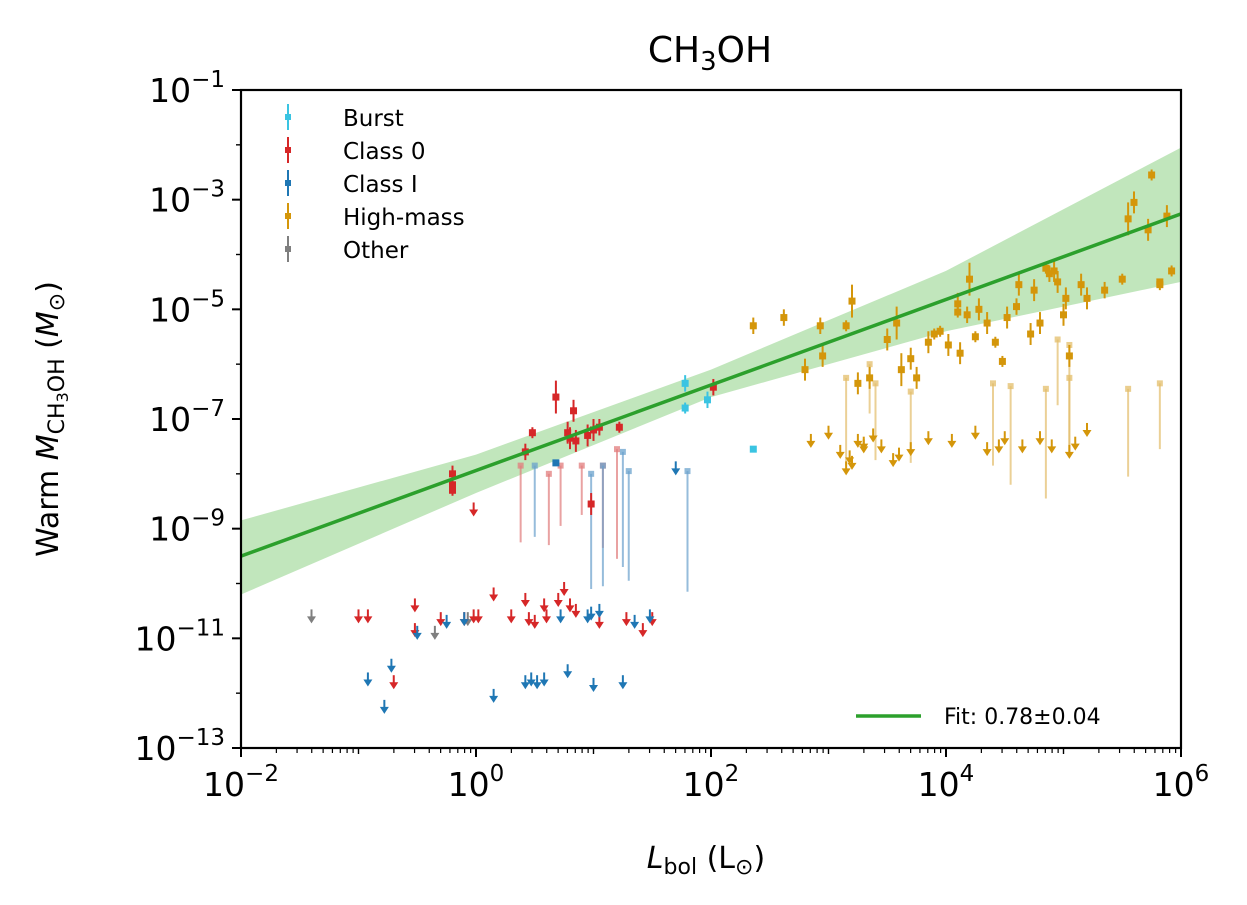 The image size is (1247, 905). What do you see at coordinates (556, 463) in the screenshot?
I see `data-point-class-i` at bounding box center [556, 463].